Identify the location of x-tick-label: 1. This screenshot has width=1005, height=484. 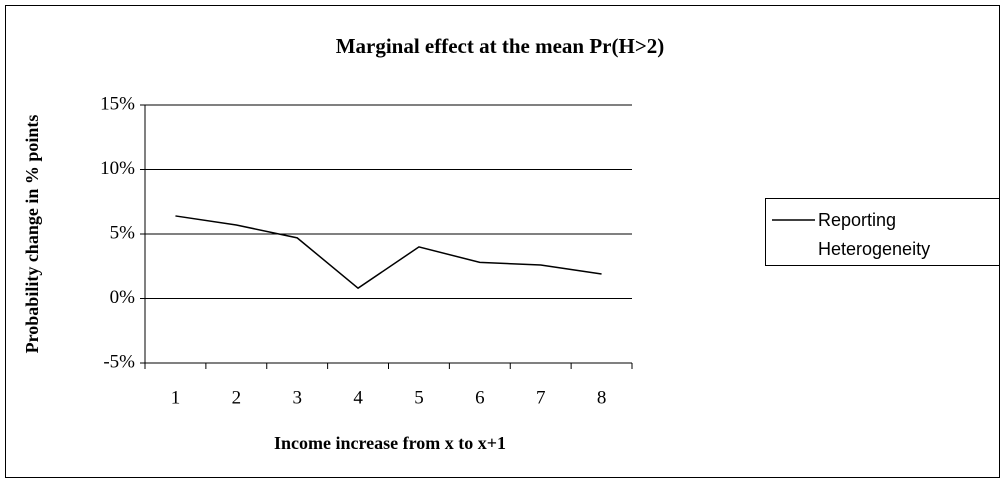
(176, 397).